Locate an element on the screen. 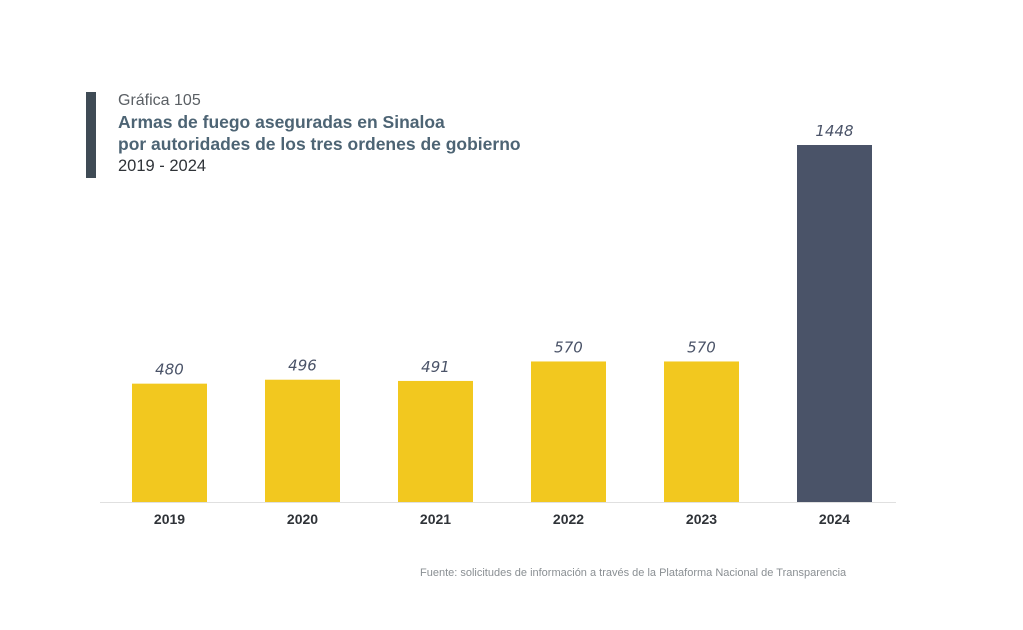  bar-2021 is located at coordinates (435, 441).